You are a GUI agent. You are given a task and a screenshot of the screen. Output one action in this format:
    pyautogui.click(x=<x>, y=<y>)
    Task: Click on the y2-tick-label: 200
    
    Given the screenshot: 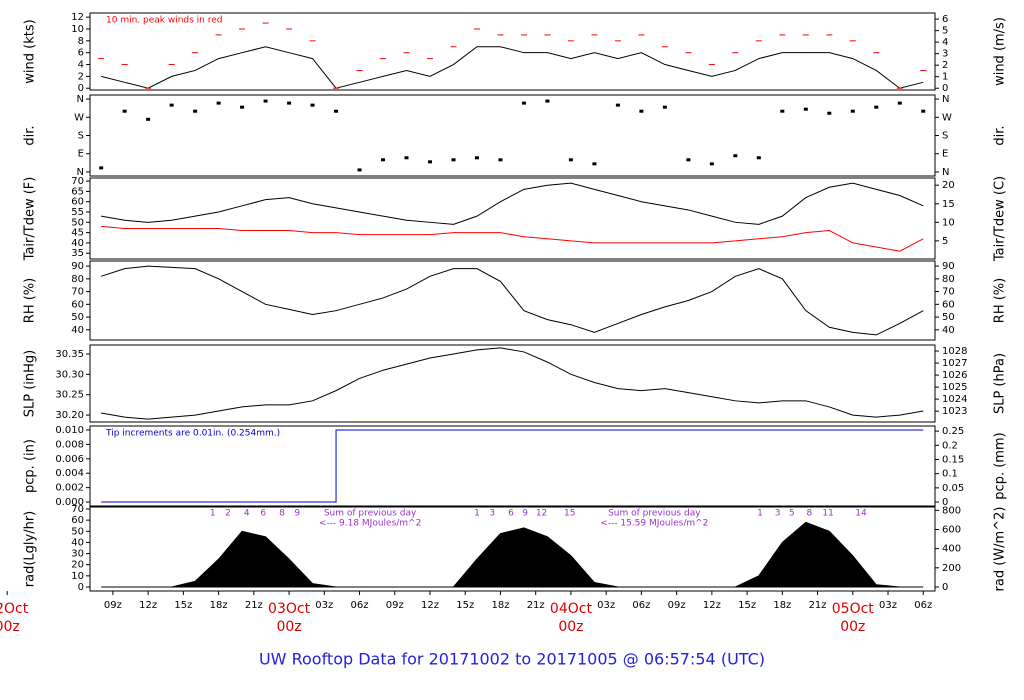 What is the action you would take?
    pyautogui.click(x=951, y=568)
    